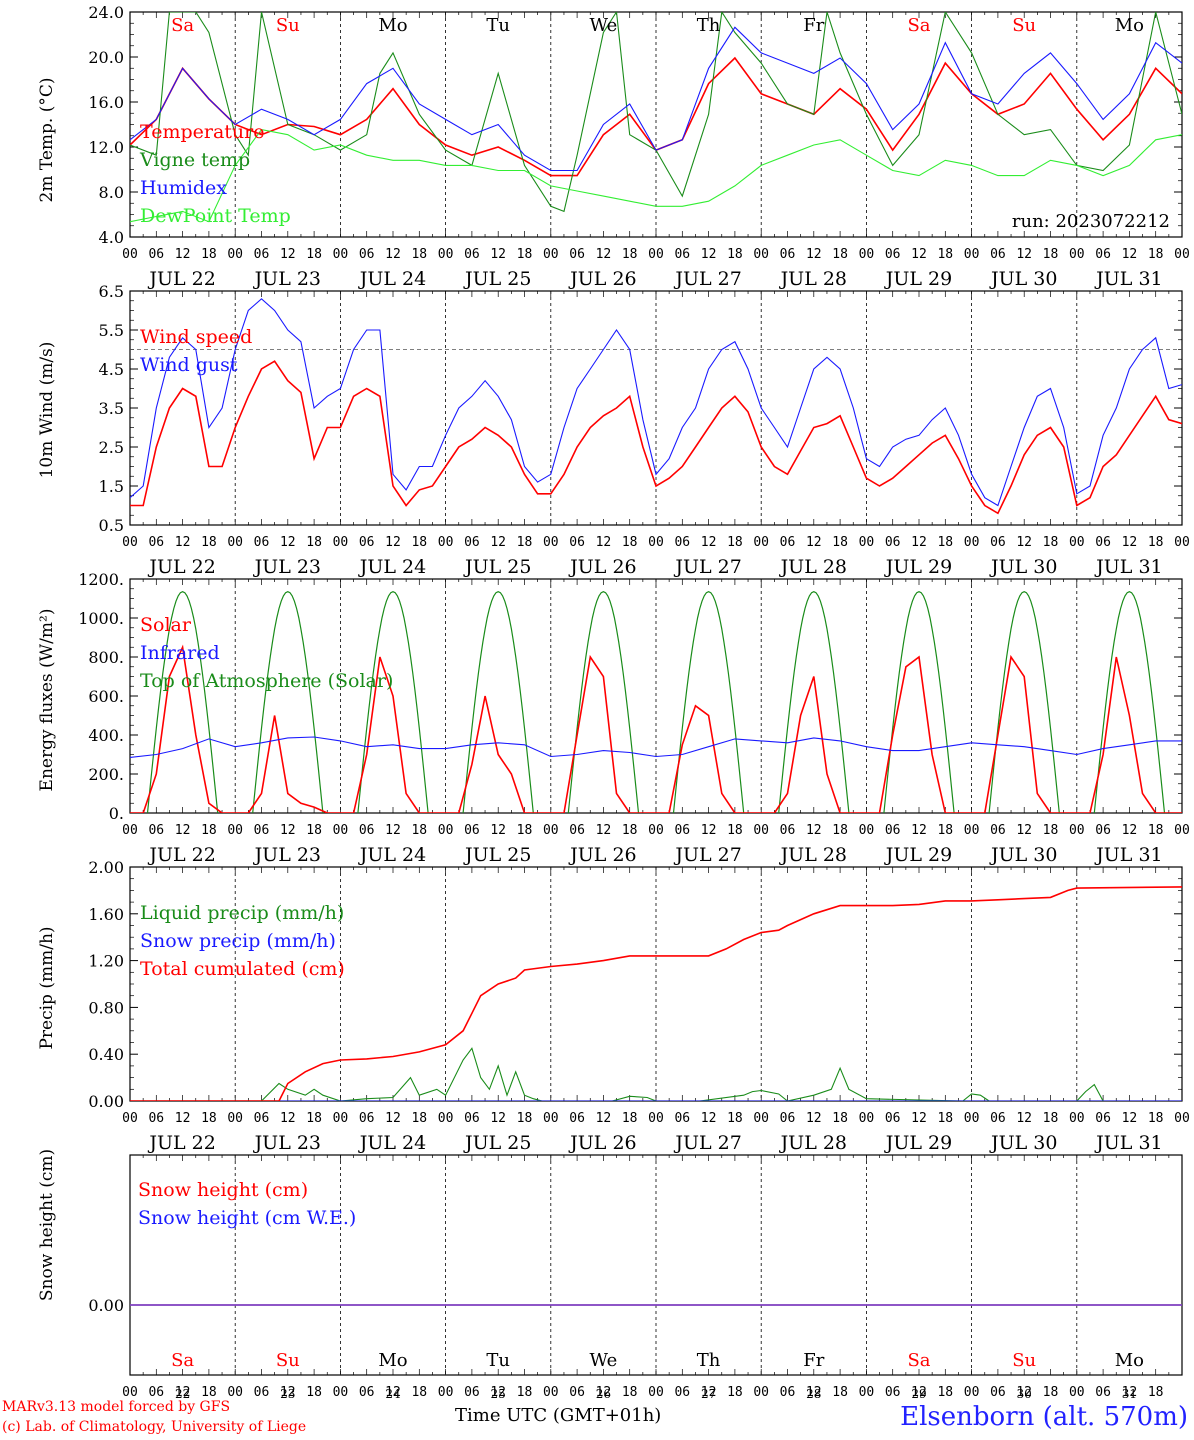 Image resolution: width=1194 pixels, height=1440 pixels. I want to click on day-number: 23, so click(287, 1394).